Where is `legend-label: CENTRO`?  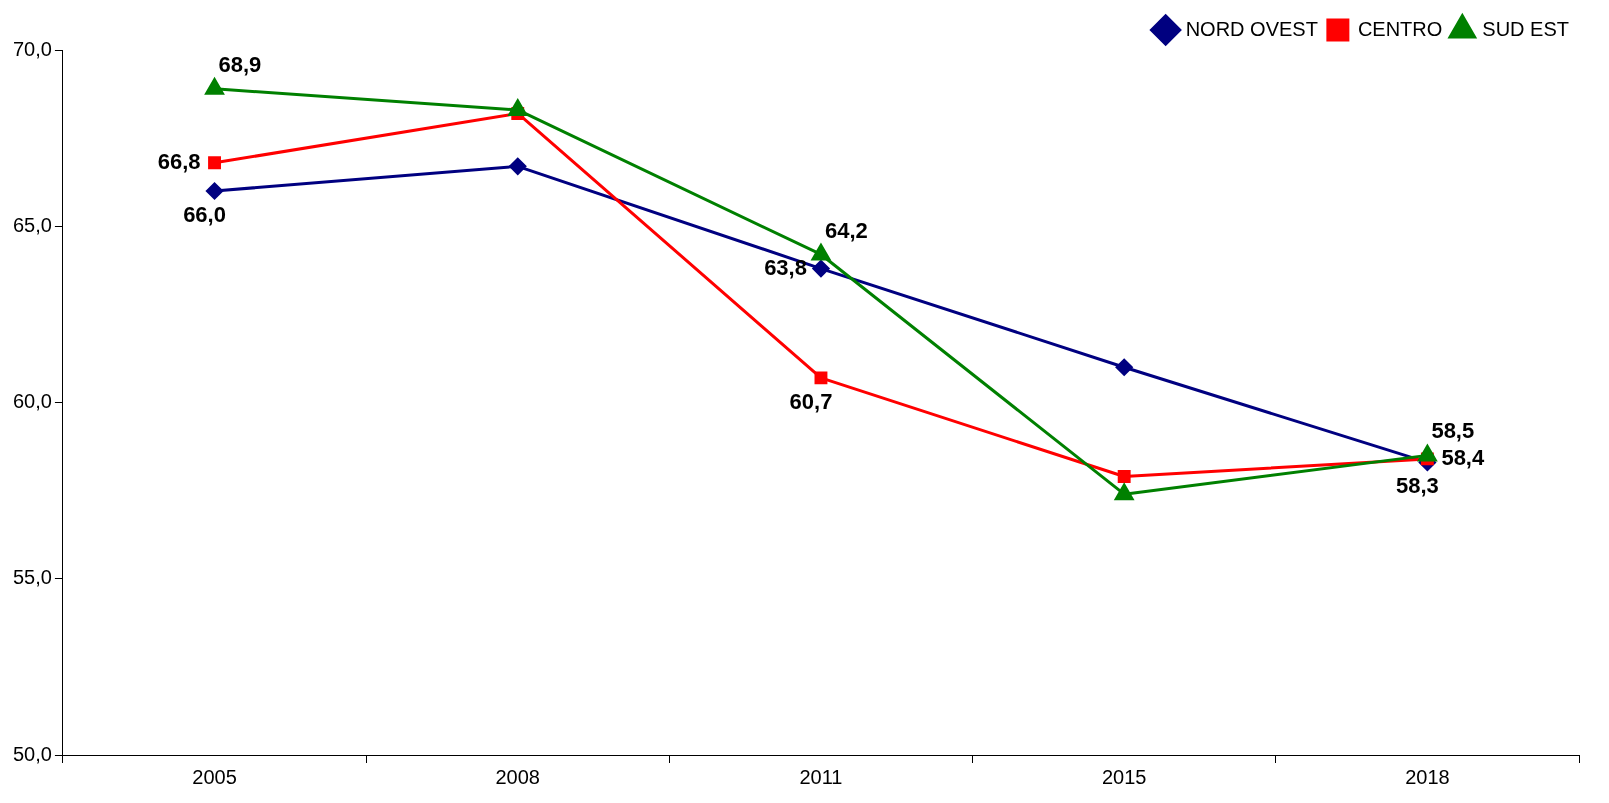
legend-label: CENTRO is located at coordinates (1400, 28).